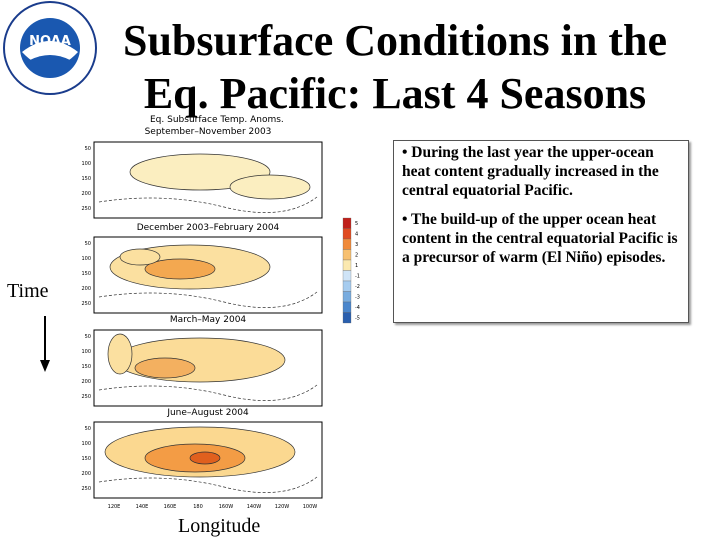 This screenshot has height=540, width=720. Describe the element at coordinates (208, 228) in the screenshot. I see `panel-title: December 2003–February 2004` at that location.